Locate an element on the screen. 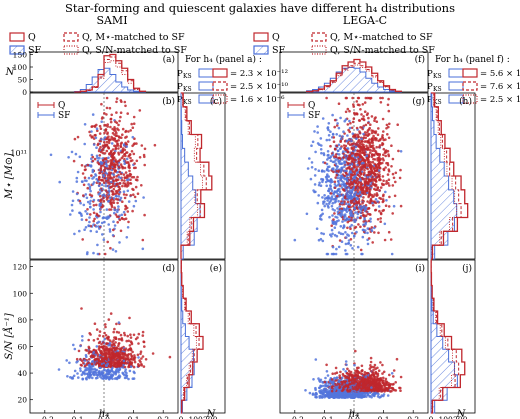 The image size is (520, 419). scatter-legend-q: Q is located at coordinates (311, 106).